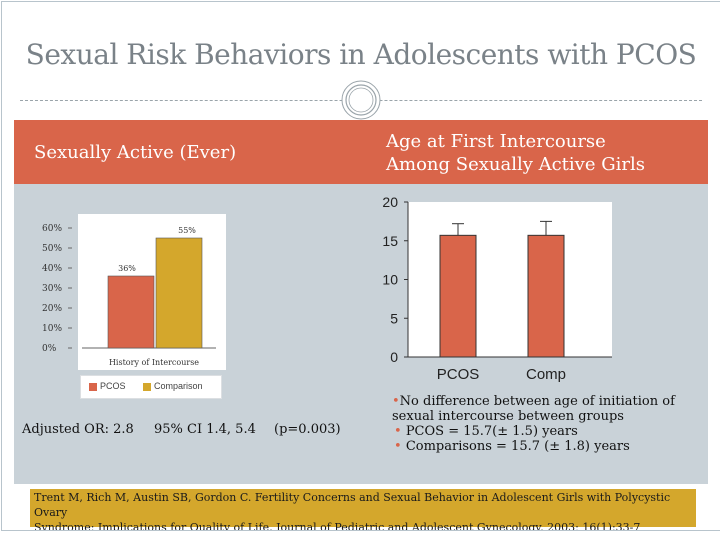  Describe the element at coordinates (113, 386) in the screenshot. I see `legend-pcos-label: PCOS` at that location.